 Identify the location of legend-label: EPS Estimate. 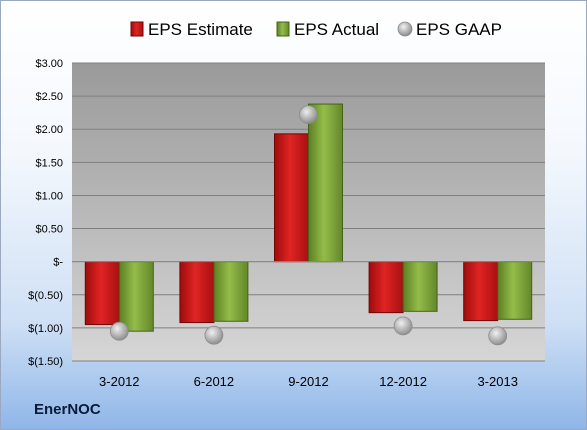
(200, 29).